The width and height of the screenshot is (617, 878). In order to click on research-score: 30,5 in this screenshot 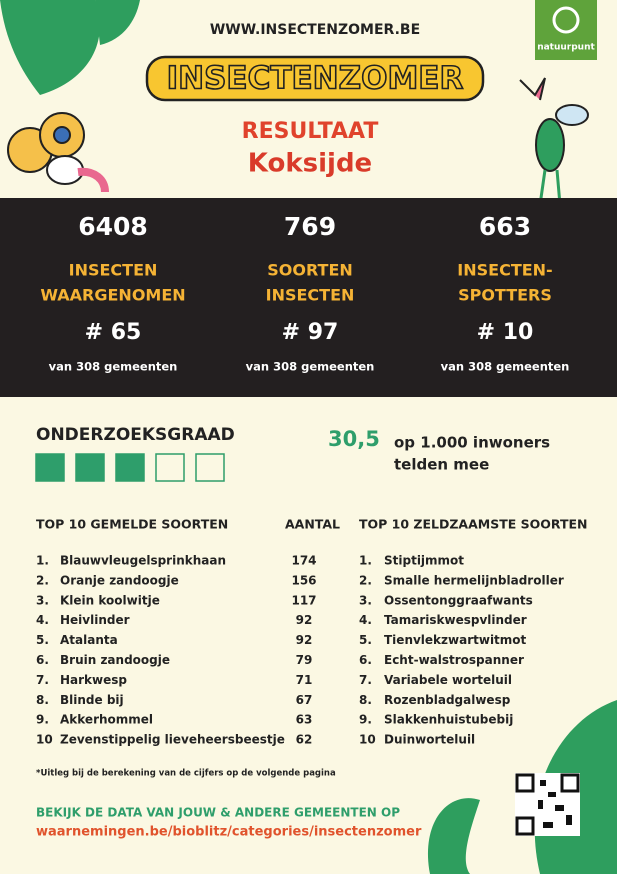, I will do `click(354, 439)`.